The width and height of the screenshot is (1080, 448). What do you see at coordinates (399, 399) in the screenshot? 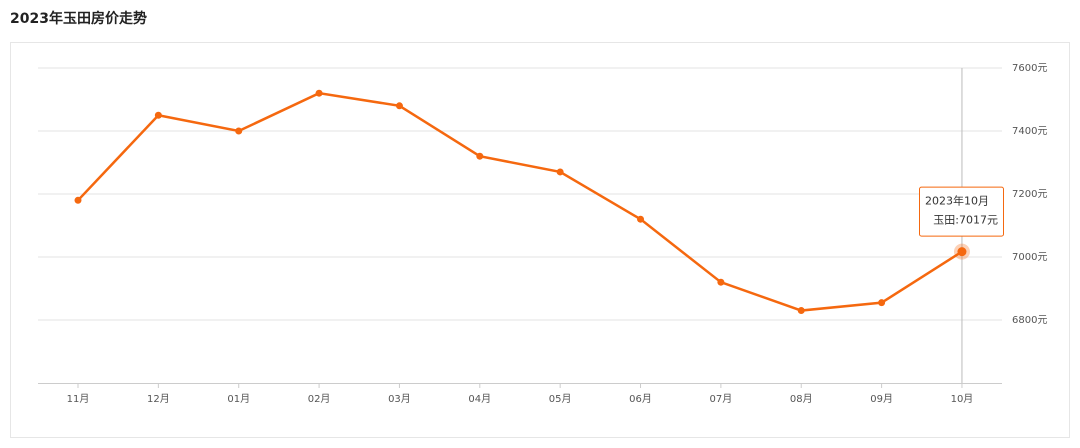
I see `x-tick-label: 03月` at bounding box center [399, 399].